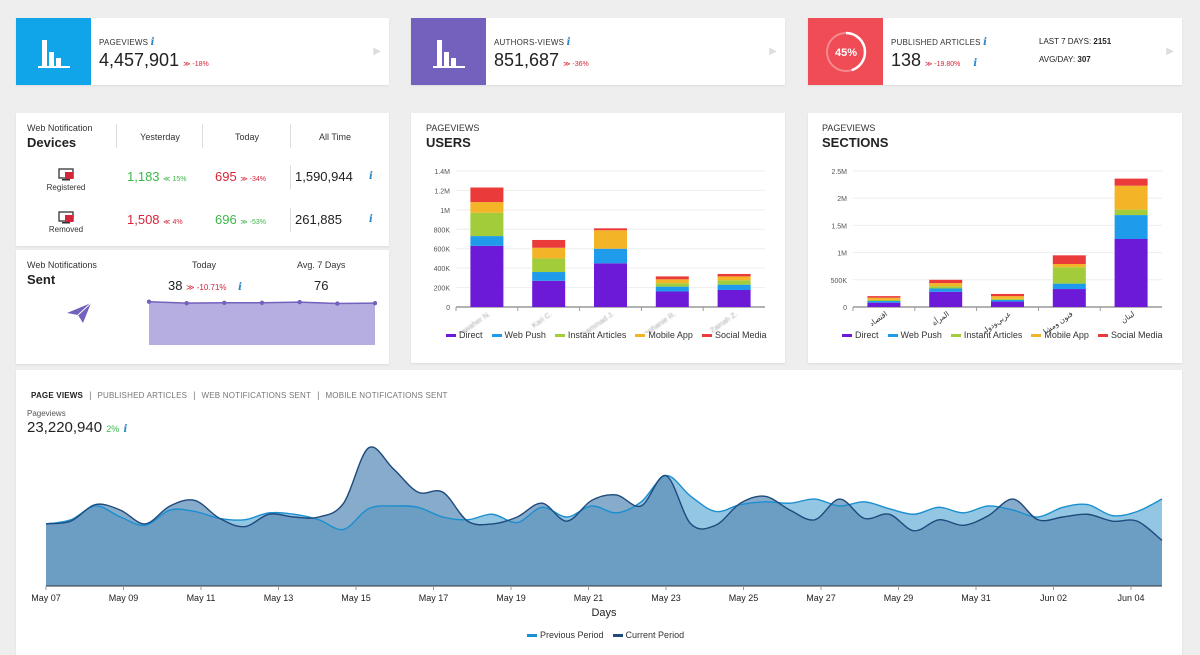 The height and width of the screenshot is (655, 1200). Describe the element at coordinates (511, 598) in the screenshot. I see `x-tick-label: May 19` at that location.